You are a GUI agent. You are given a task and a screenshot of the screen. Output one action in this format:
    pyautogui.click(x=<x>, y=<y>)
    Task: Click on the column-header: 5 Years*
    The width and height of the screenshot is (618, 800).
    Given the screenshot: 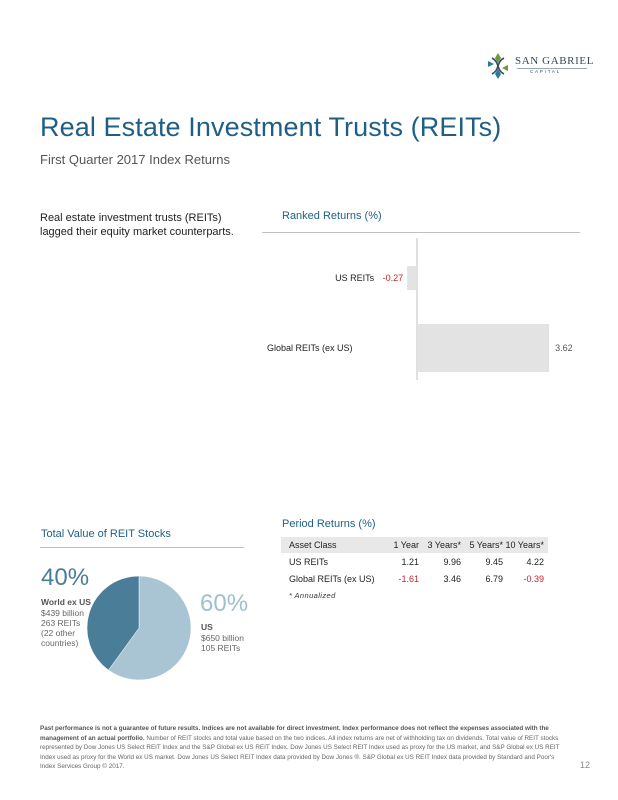 What is the action you would take?
    pyautogui.click(x=486, y=545)
    